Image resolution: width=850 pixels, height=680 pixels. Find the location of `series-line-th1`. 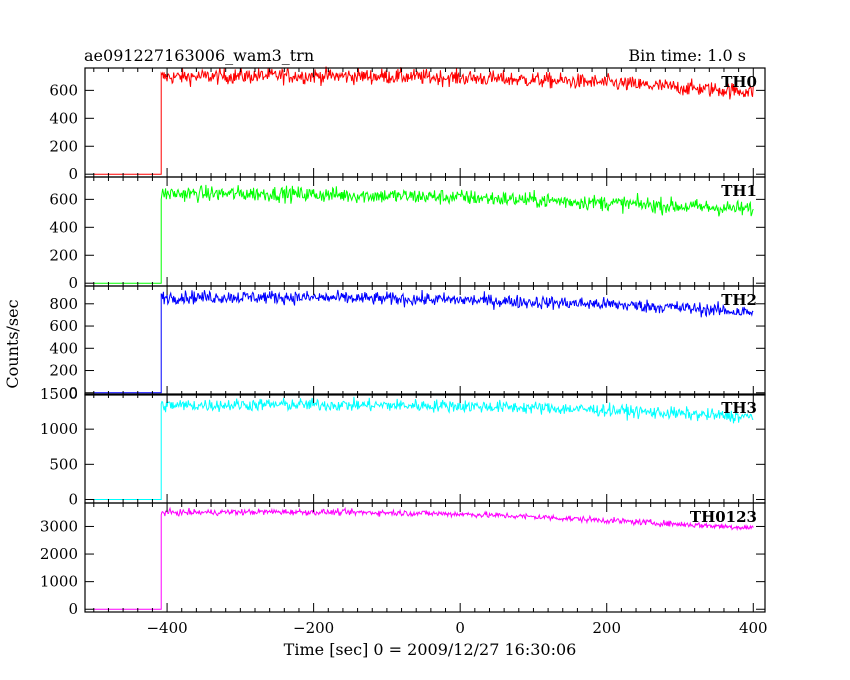

series-line-th1 is located at coordinates (423, 234).